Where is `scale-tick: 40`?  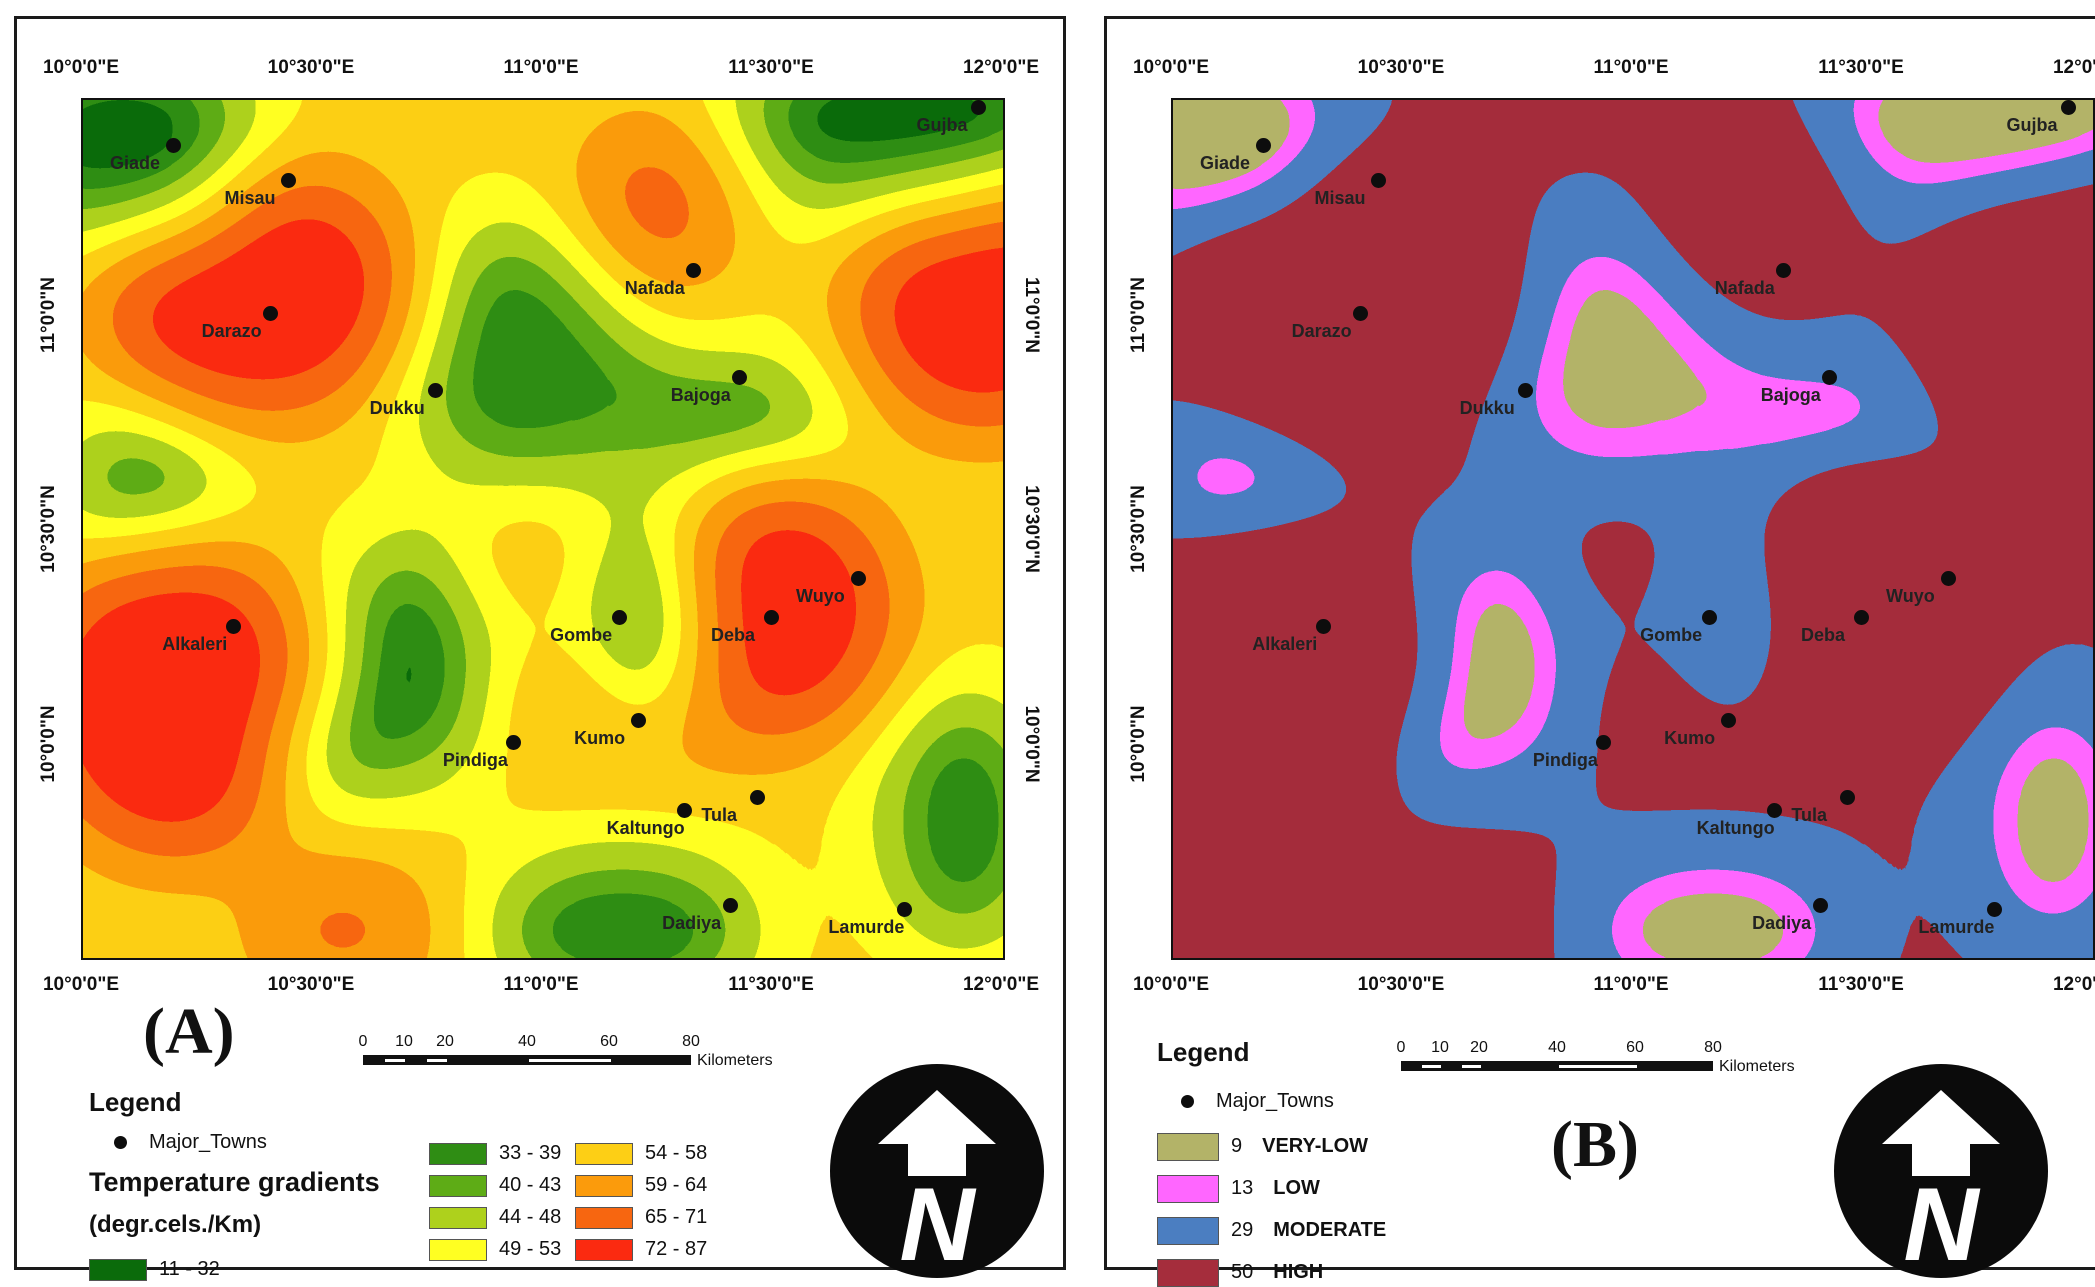 scale-tick: 40 is located at coordinates (527, 1041).